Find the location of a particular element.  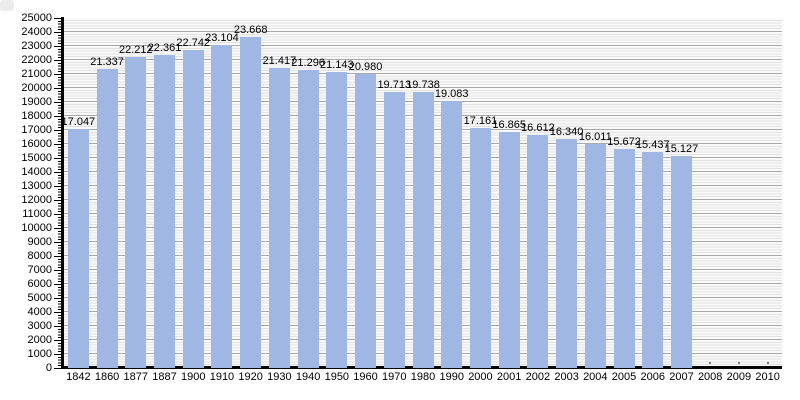

bar-value-label: 15.437 is located at coordinates (652, 144).